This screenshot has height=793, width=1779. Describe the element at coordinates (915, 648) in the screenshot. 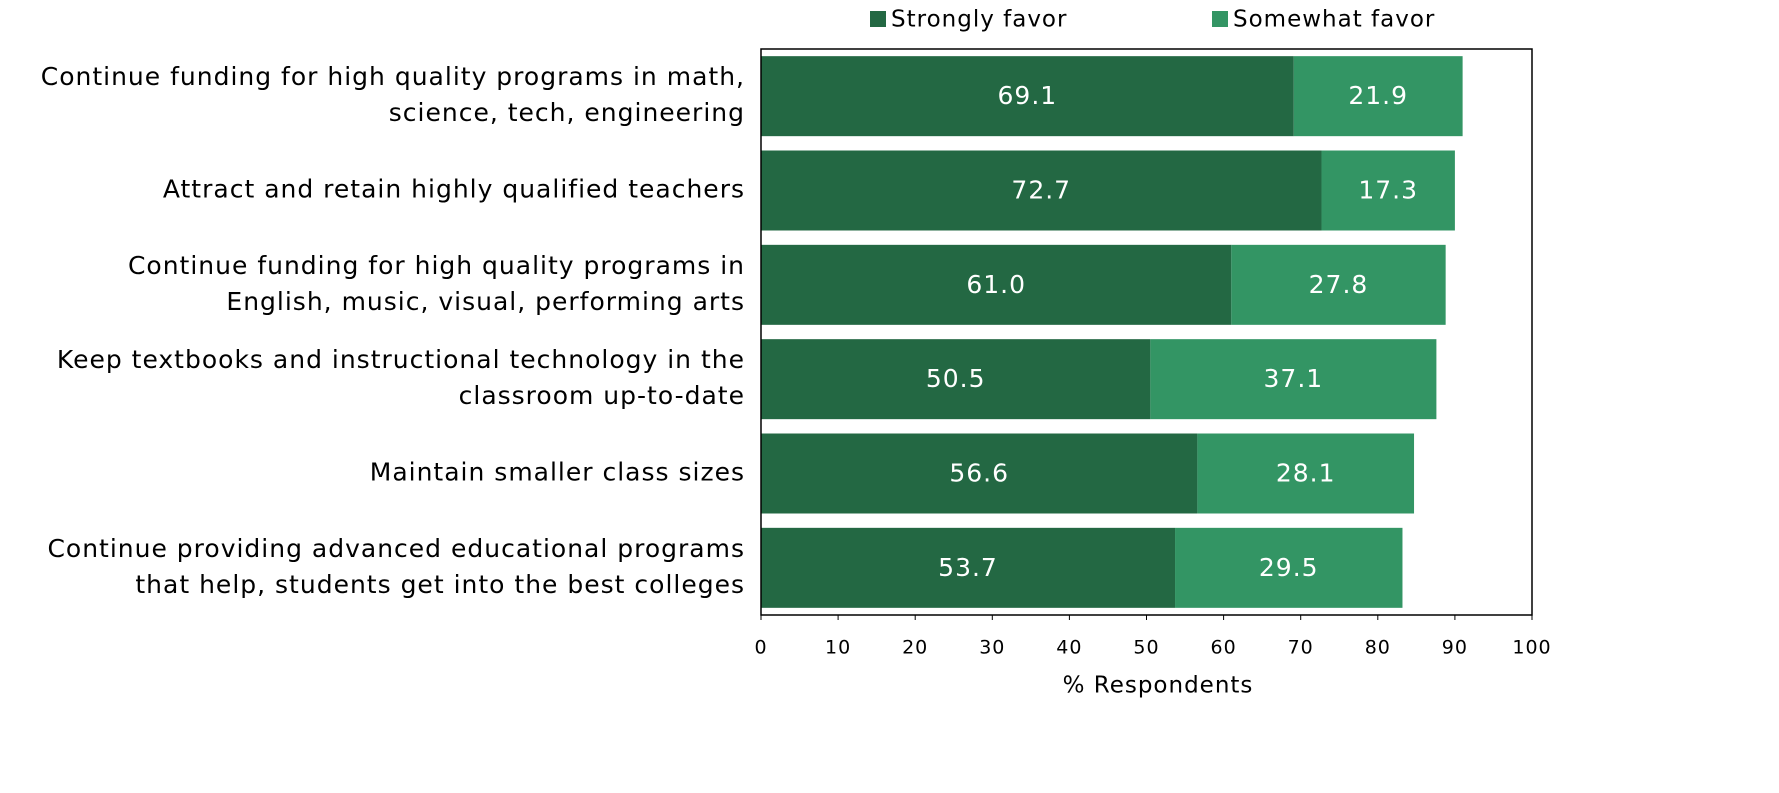

I see `x-tick-label: 20` at that location.